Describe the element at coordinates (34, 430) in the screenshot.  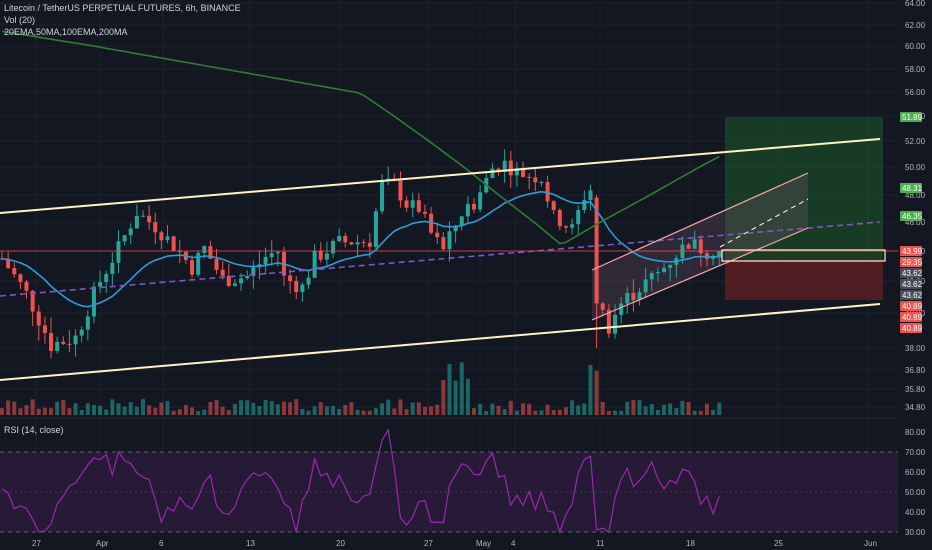
I see `rsi-legend: RSI (14, close)` at that location.